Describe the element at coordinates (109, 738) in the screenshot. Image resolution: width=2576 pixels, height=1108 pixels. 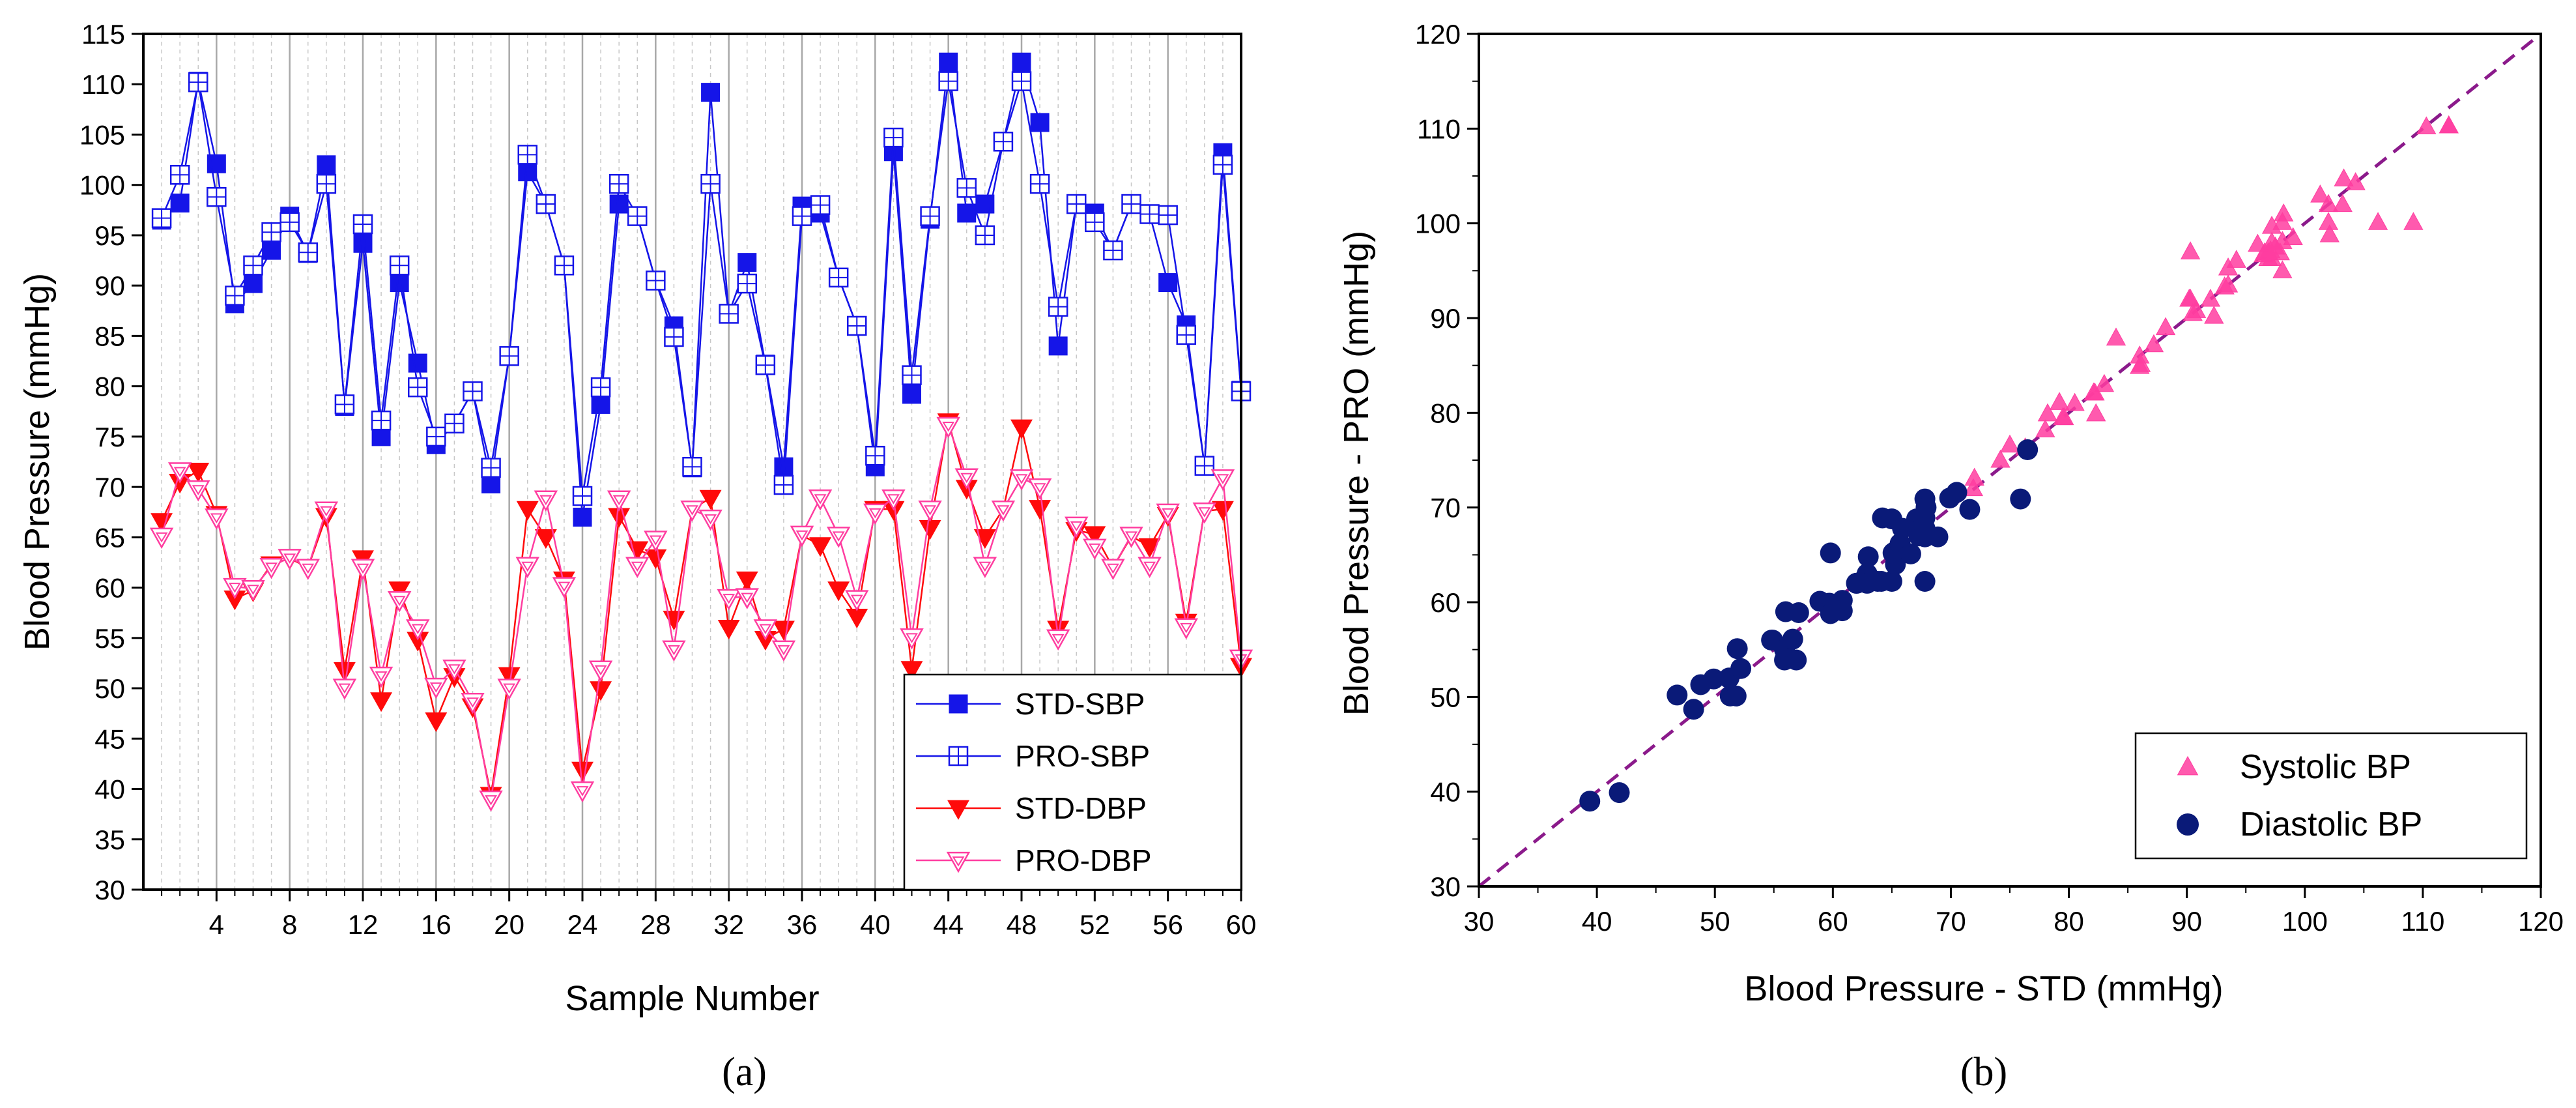
I see `y-tick-label: 45` at that location.